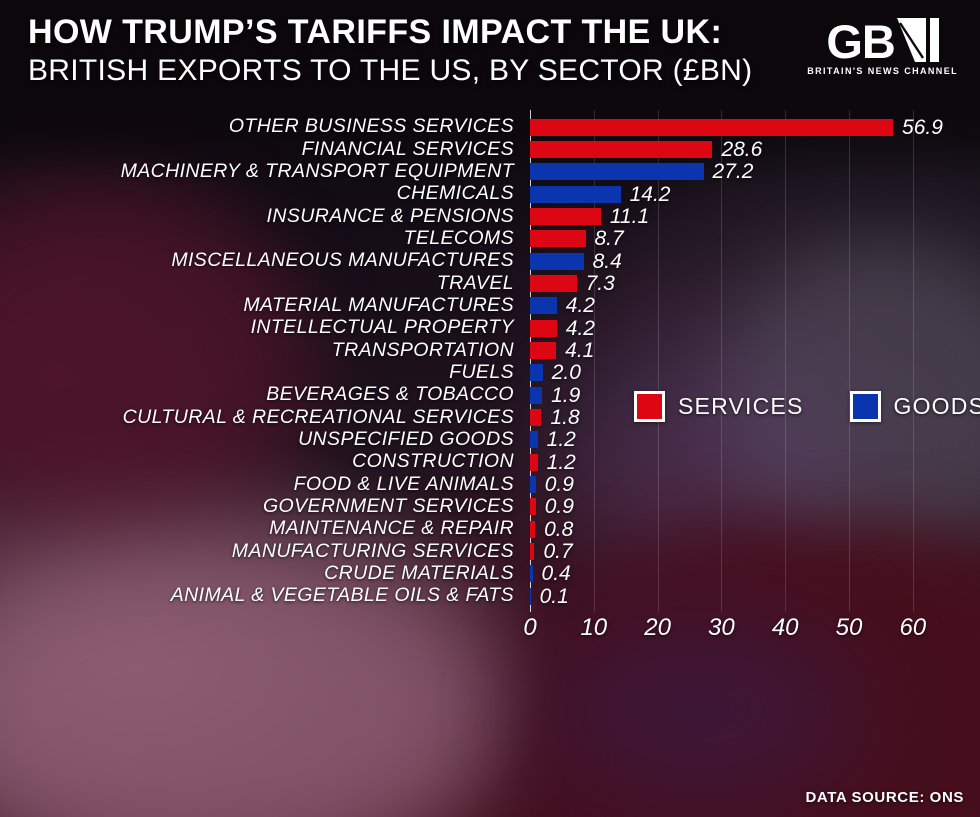 The image size is (980, 817). I want to click on chart-row: OTHER BUSINESS SERVICES 56.9, so click(490, 127).